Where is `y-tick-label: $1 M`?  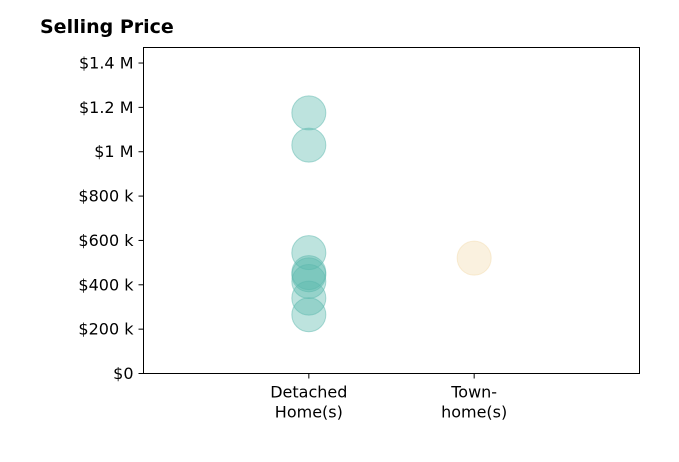
y-tick-label: $1 M is located at coordinates (113, 151).